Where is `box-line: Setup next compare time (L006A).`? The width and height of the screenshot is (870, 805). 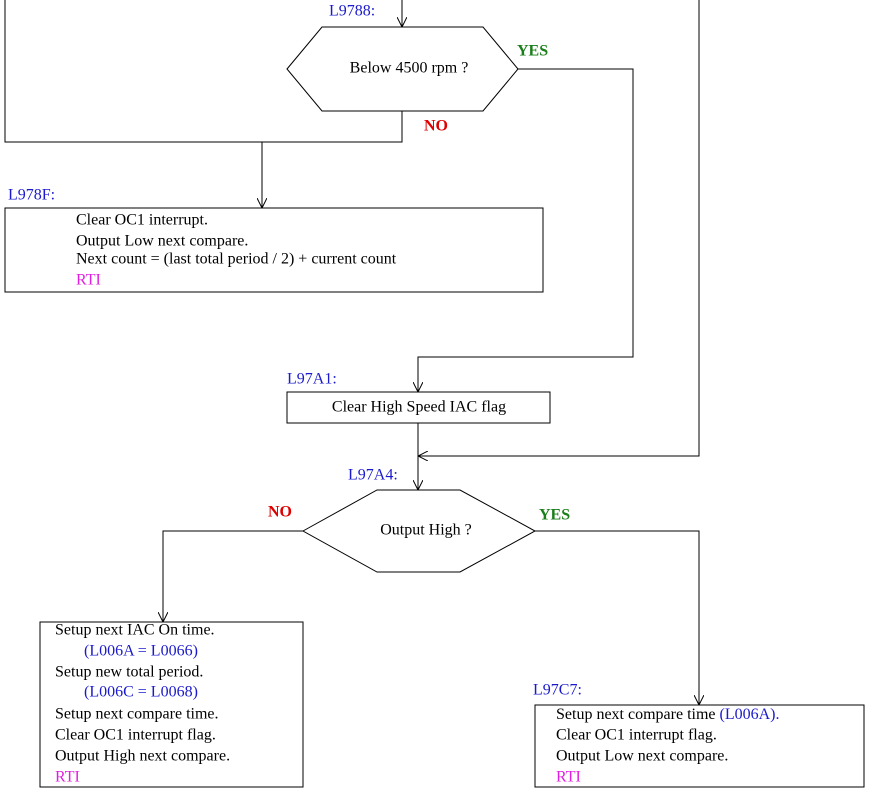
box-line: Setup next compare time (L006A). is located at coordinates (668, 714).